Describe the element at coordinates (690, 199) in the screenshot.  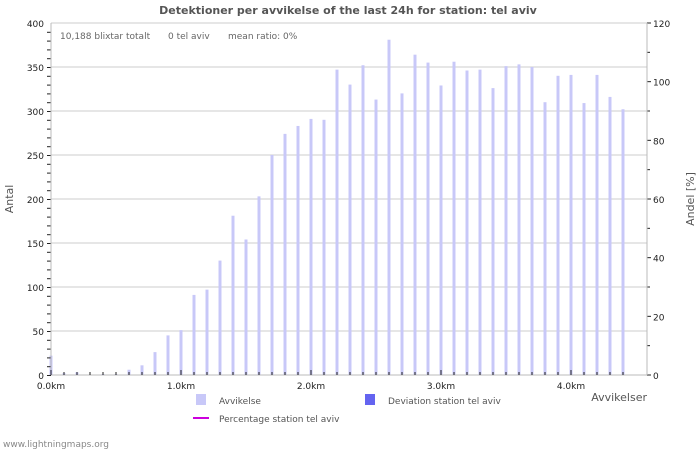
I see `y2-axis-label: Andel [%]` at that location.